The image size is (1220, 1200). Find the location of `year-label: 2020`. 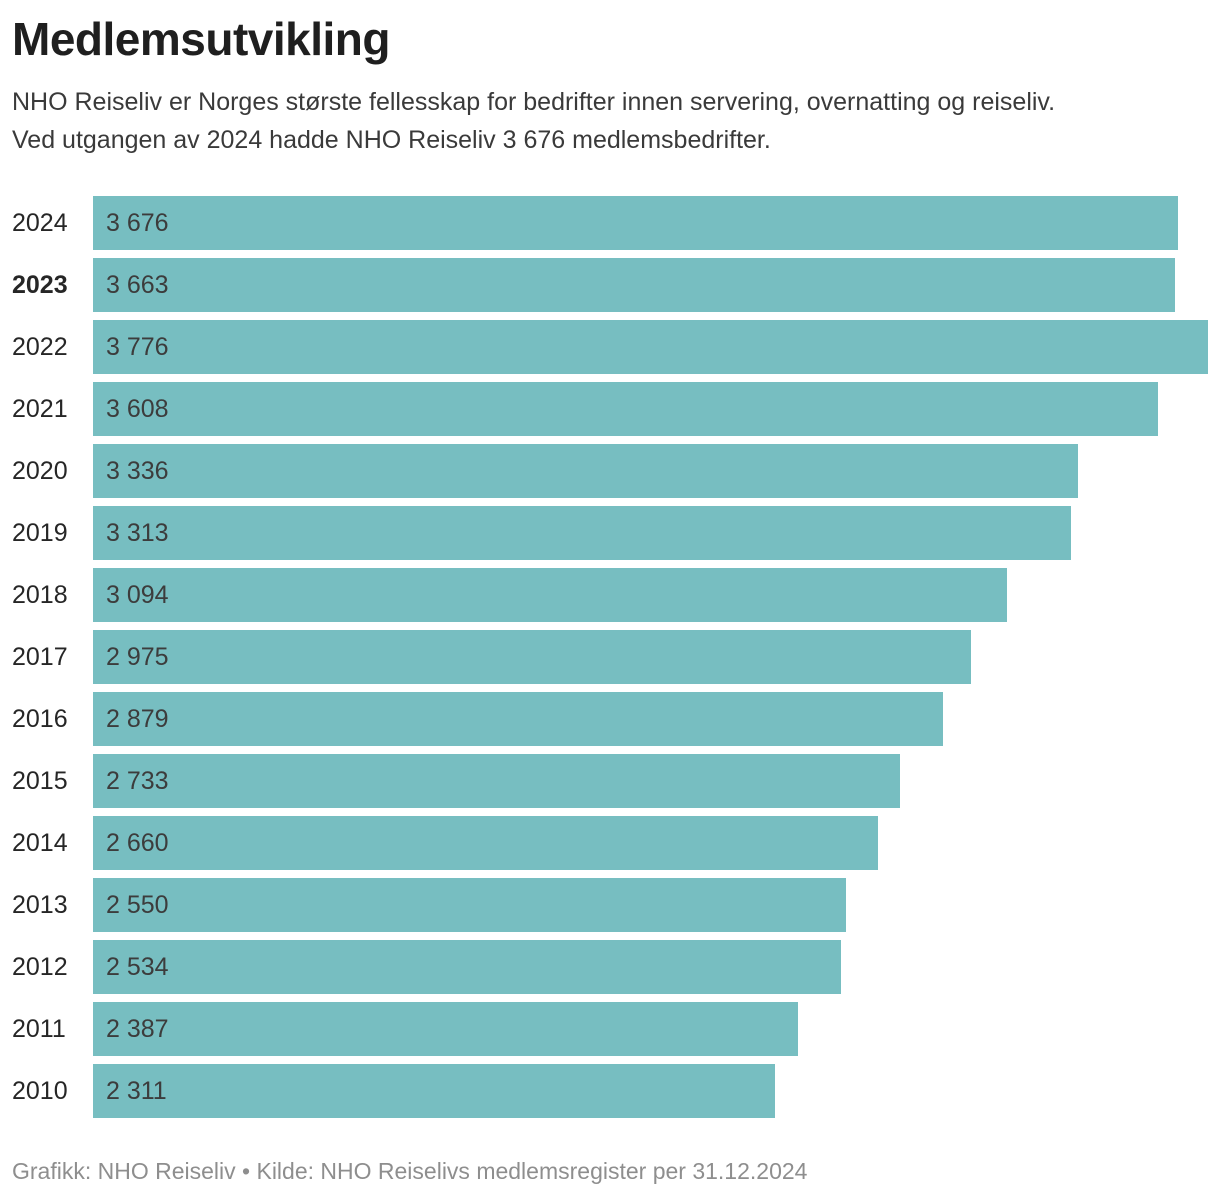

year-label: 2020 is located at coordinates (40, 470).